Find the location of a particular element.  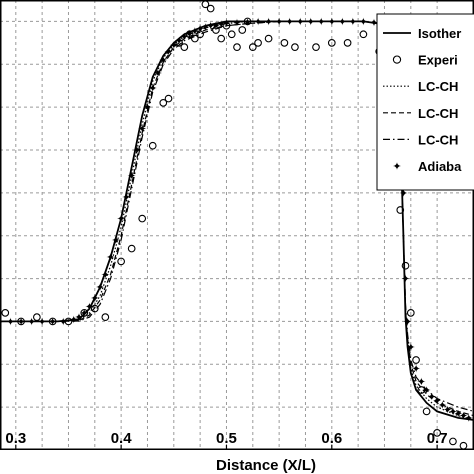

legend-label: Experi is located at coordinates (438, 60).